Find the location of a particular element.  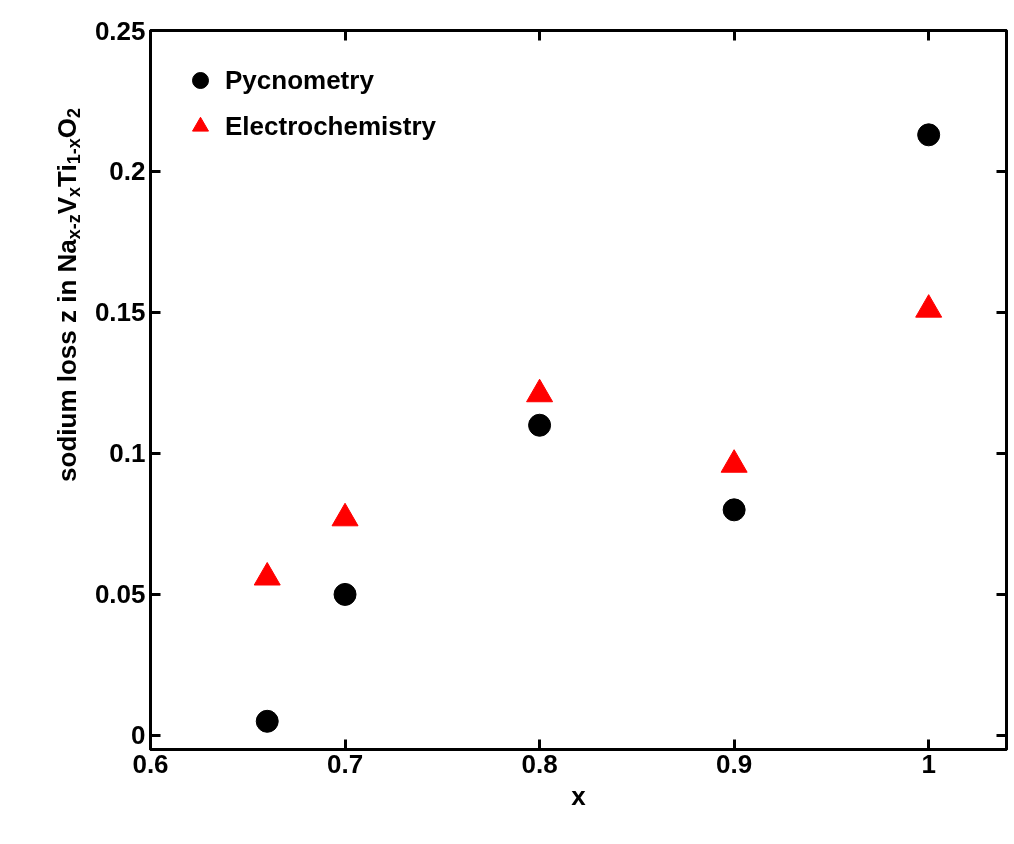

legend-label: Electrochemistry is located at coordinates (330, 126).